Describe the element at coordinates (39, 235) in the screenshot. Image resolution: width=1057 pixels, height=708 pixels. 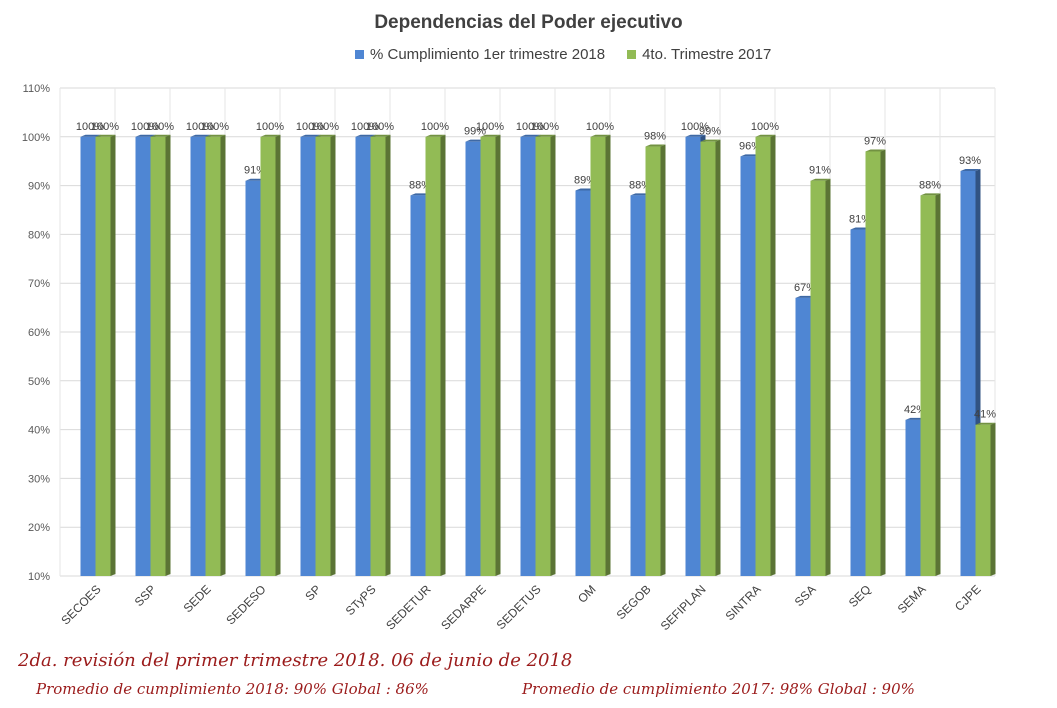
I see `y-tick-label: 80%` at that location.